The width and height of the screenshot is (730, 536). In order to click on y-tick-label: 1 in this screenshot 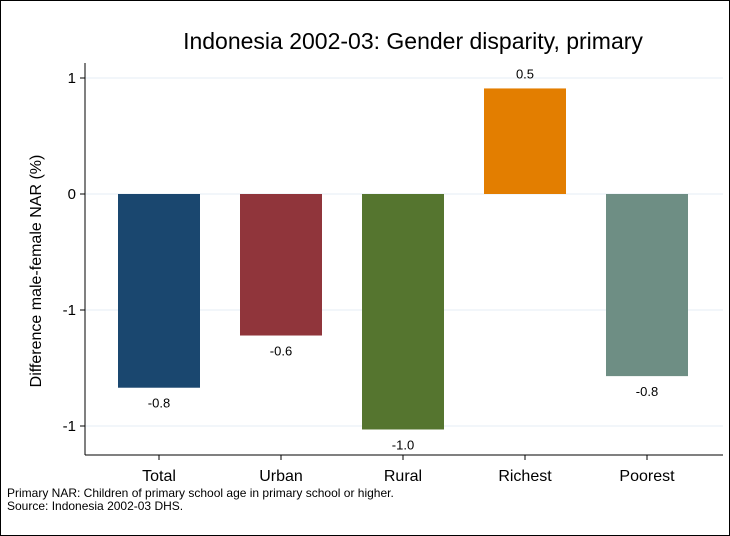, I will do `click(72, 78)`.